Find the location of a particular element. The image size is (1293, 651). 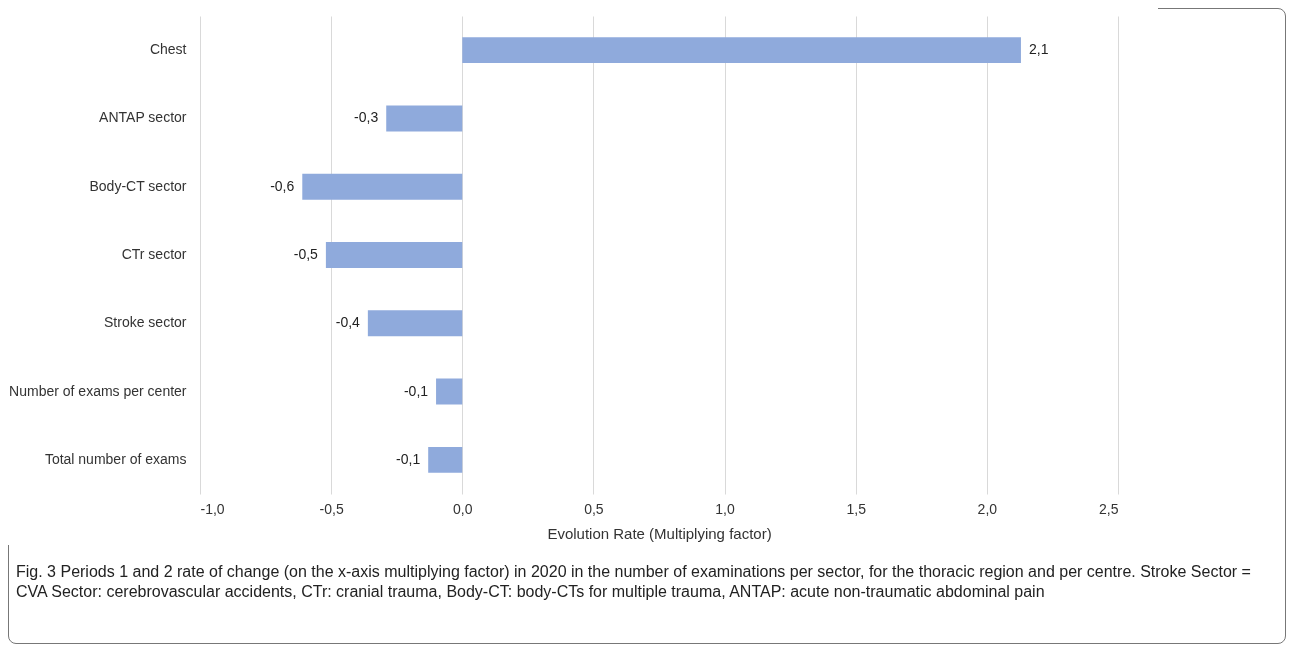

x-tick-label: -1,0 is located at coordinates (212, 508).